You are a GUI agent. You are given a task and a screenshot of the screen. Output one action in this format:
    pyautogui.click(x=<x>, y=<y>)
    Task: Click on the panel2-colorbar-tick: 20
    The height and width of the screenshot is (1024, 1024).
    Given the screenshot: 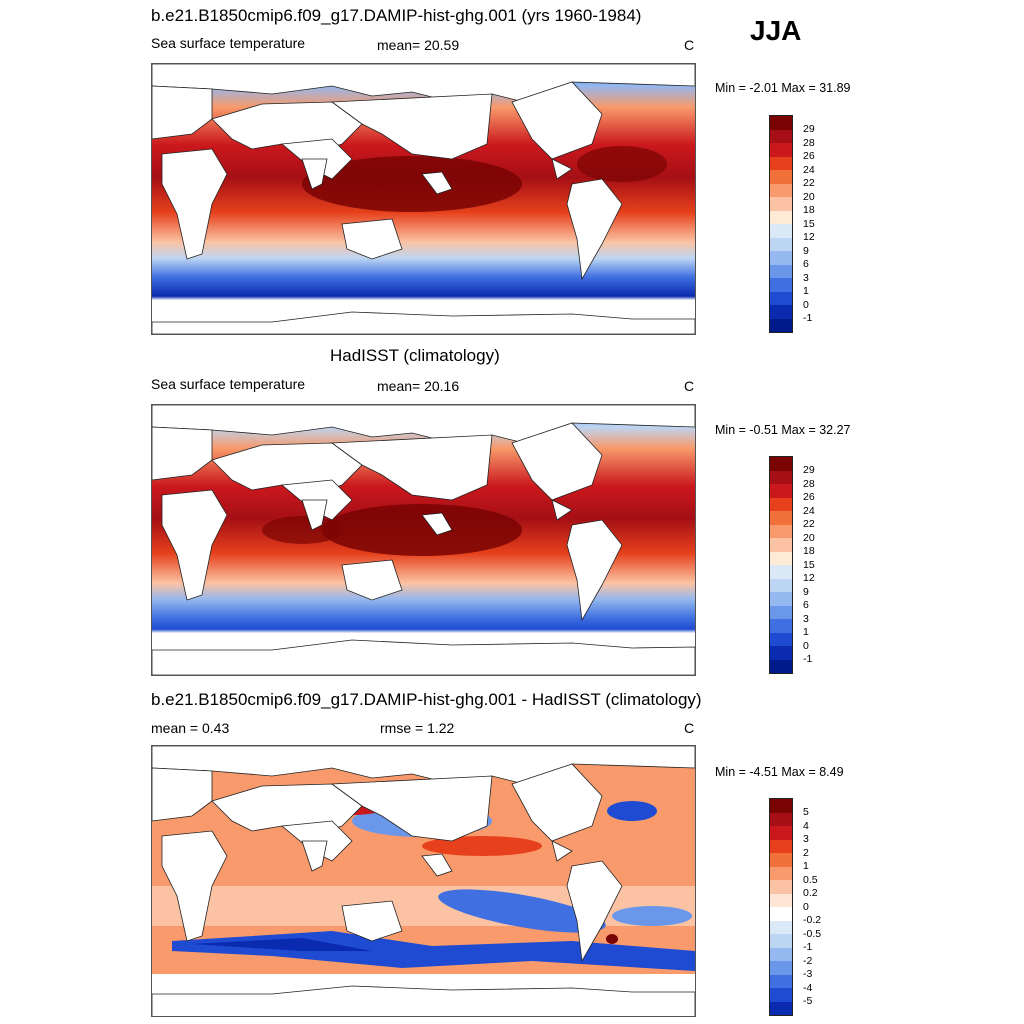 What is the action you would take?
    pyautogui.click(x=809, y=537)
    